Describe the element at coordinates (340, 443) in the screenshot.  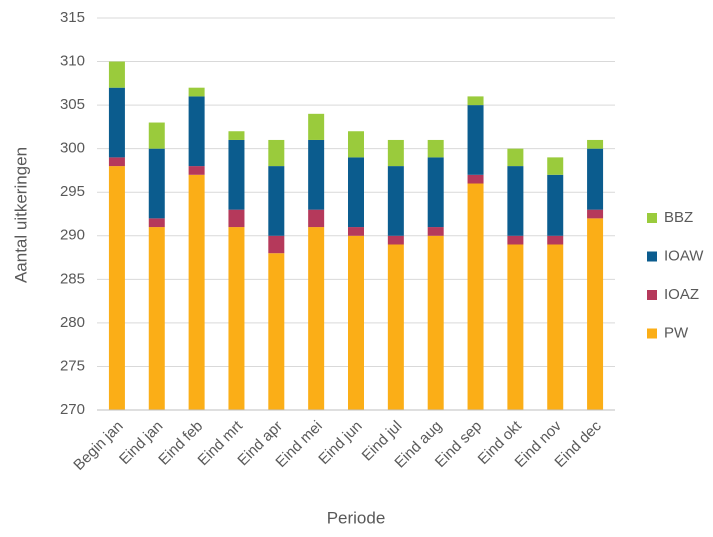
I see `x-tick-label: Eind jun` at that location.